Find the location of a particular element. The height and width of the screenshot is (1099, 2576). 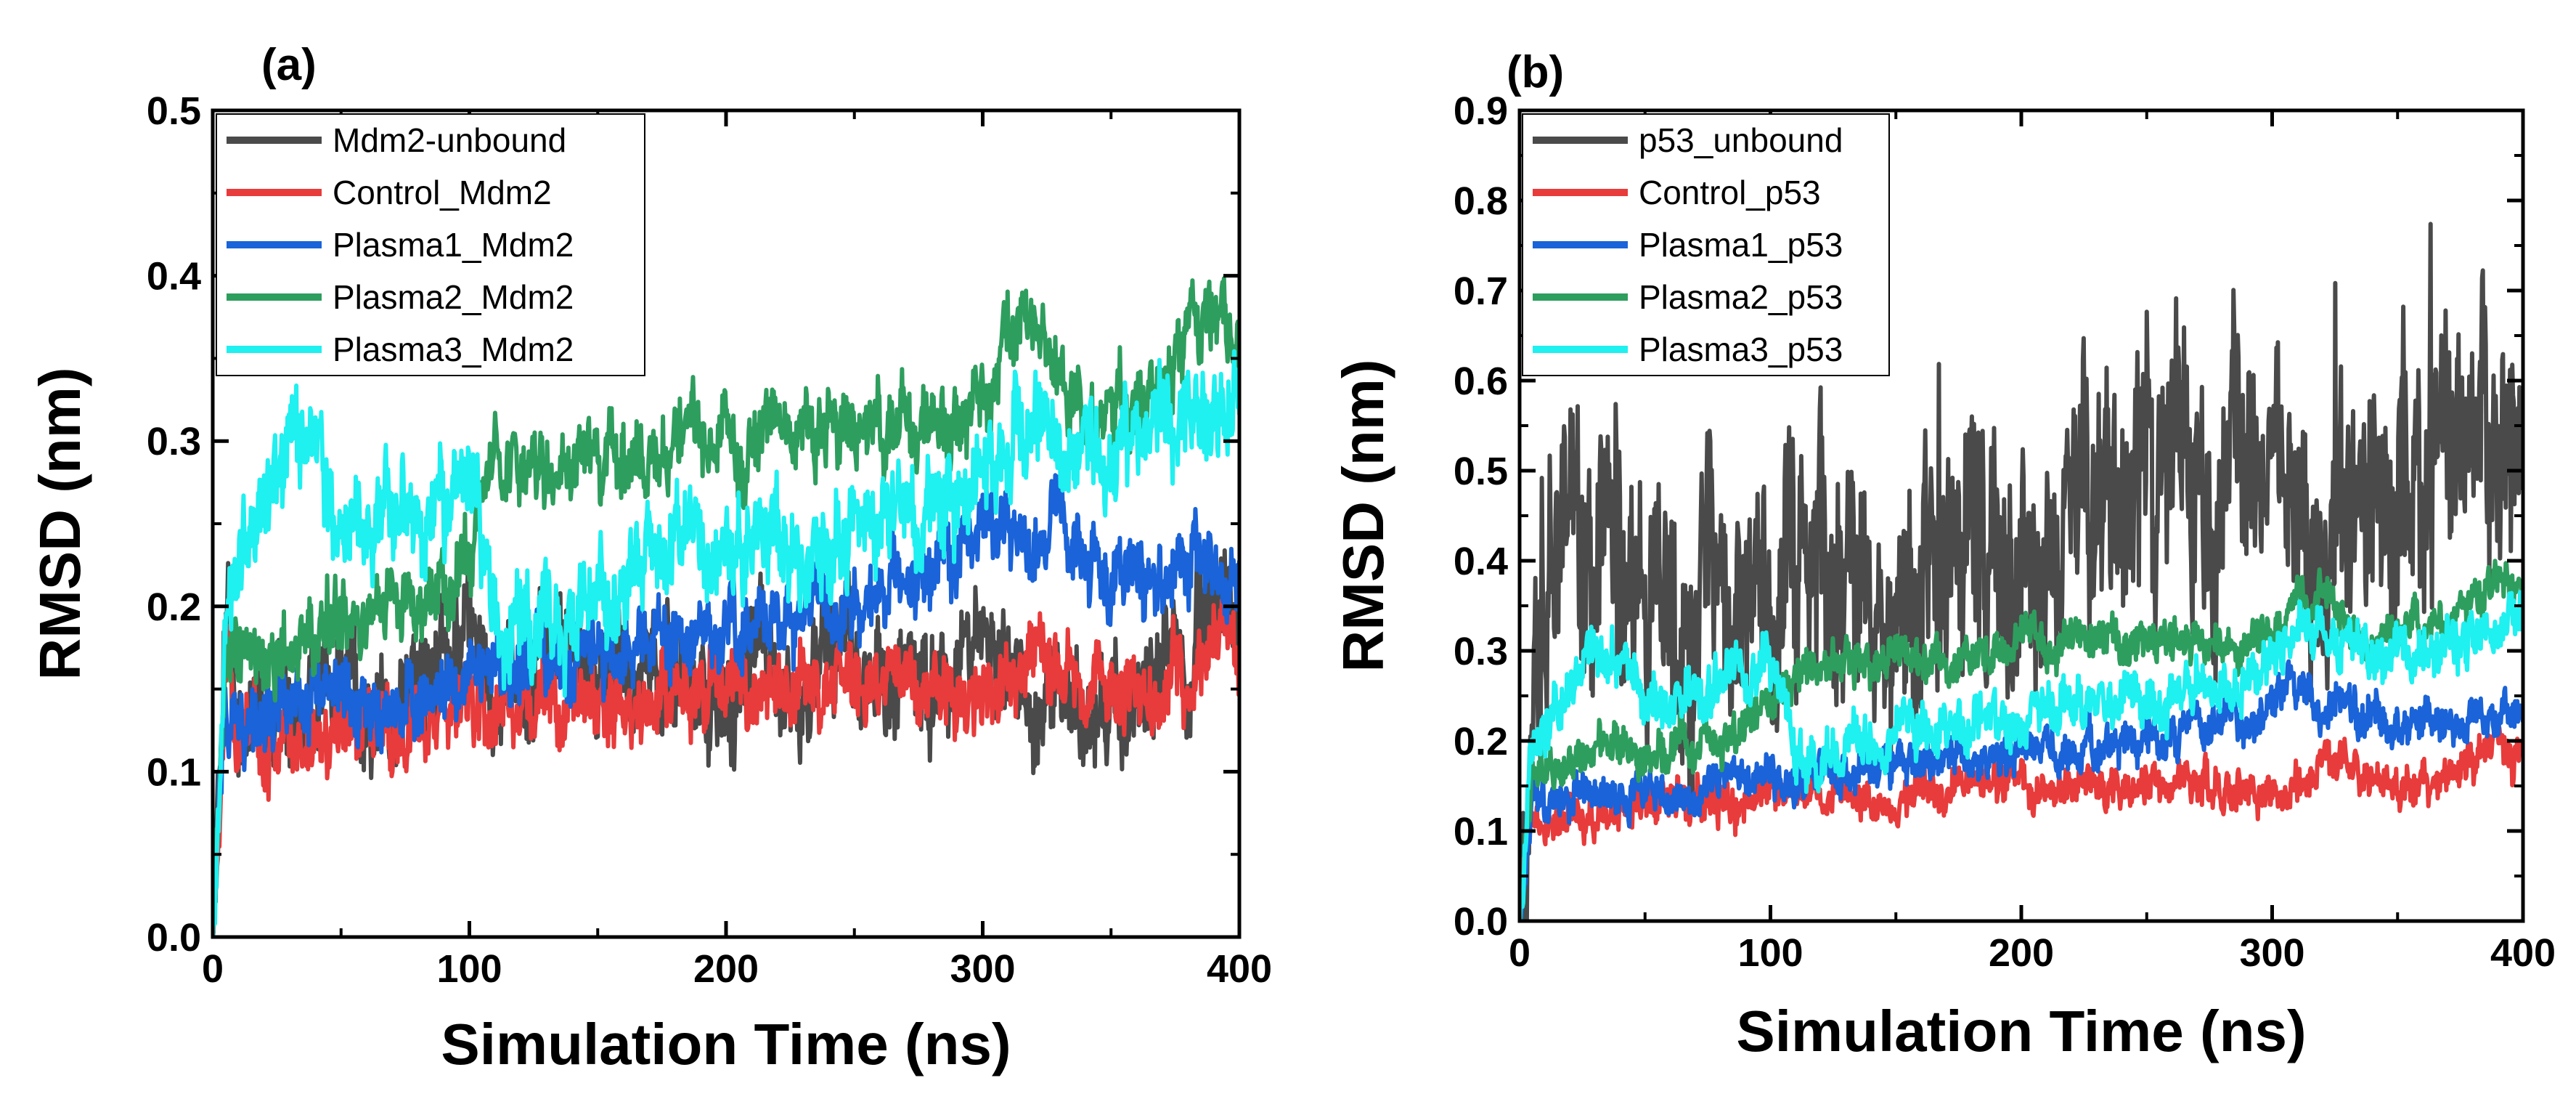

legend-label: Plasma2_p53 is located at coordinates (1741, 297).